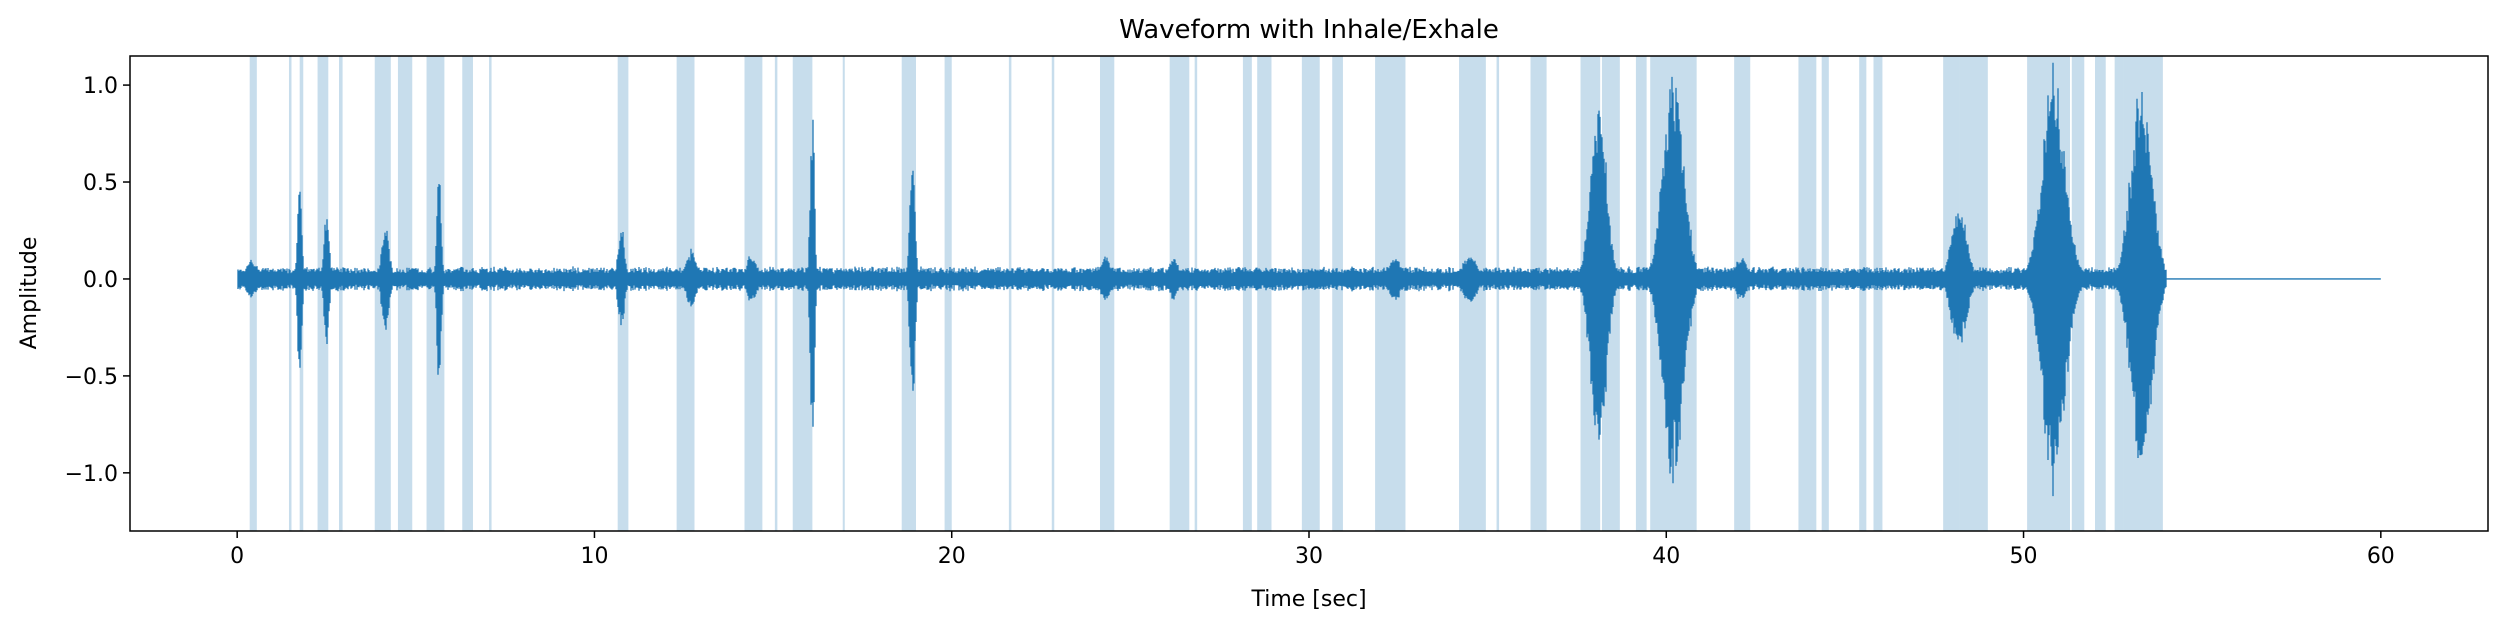 The image size is (2500, 627). What do you see at coordinates (100, 183) in the screenshot?
I see `y-tick-label: 0.5` at bounding box center [100, 183].